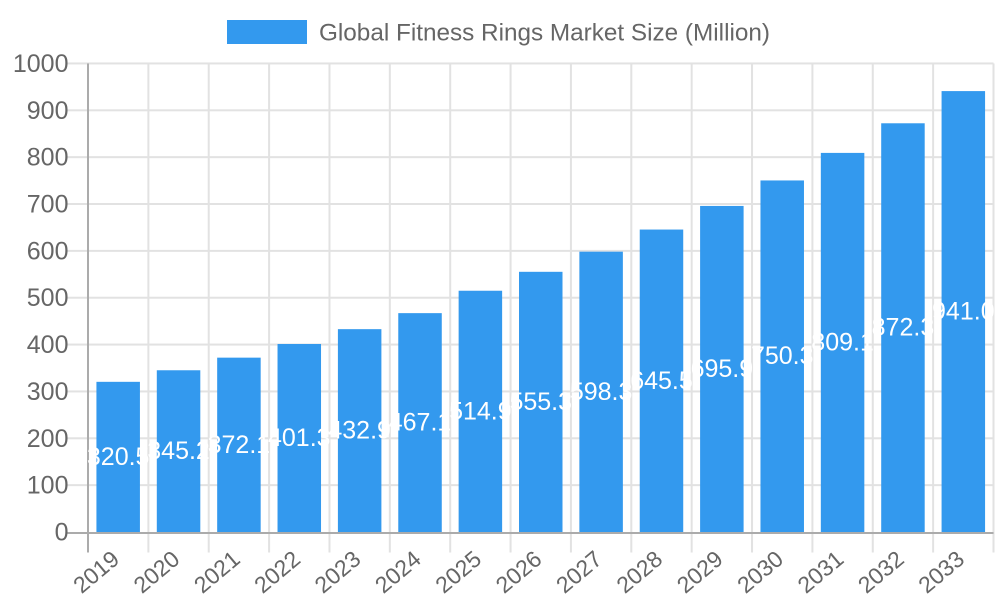 Image resolution: width=1000 pixels, height=605 pixels. I want to click on svg-text: 500, so click(48, 298).